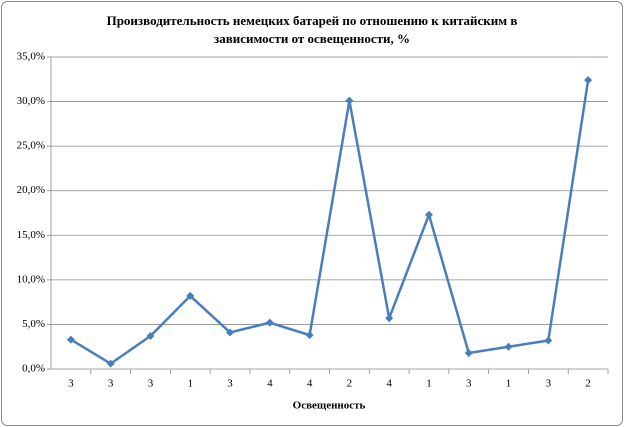 The height and width of the screenshot is (427, 624). Describe the element at coordinates (329, 406) in the screenshot. I see `x-axis-title: Освещенность` at that location.